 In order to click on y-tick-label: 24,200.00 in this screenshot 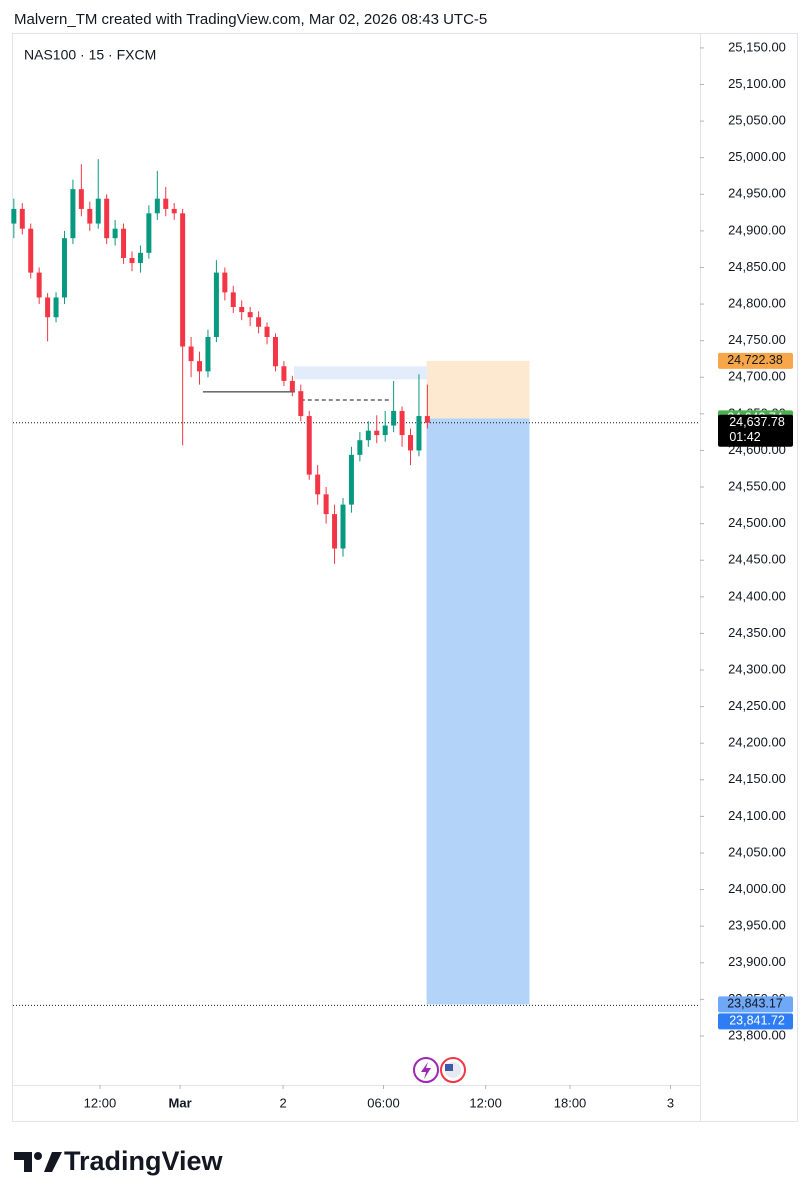, I will do `click(757, 742)`.